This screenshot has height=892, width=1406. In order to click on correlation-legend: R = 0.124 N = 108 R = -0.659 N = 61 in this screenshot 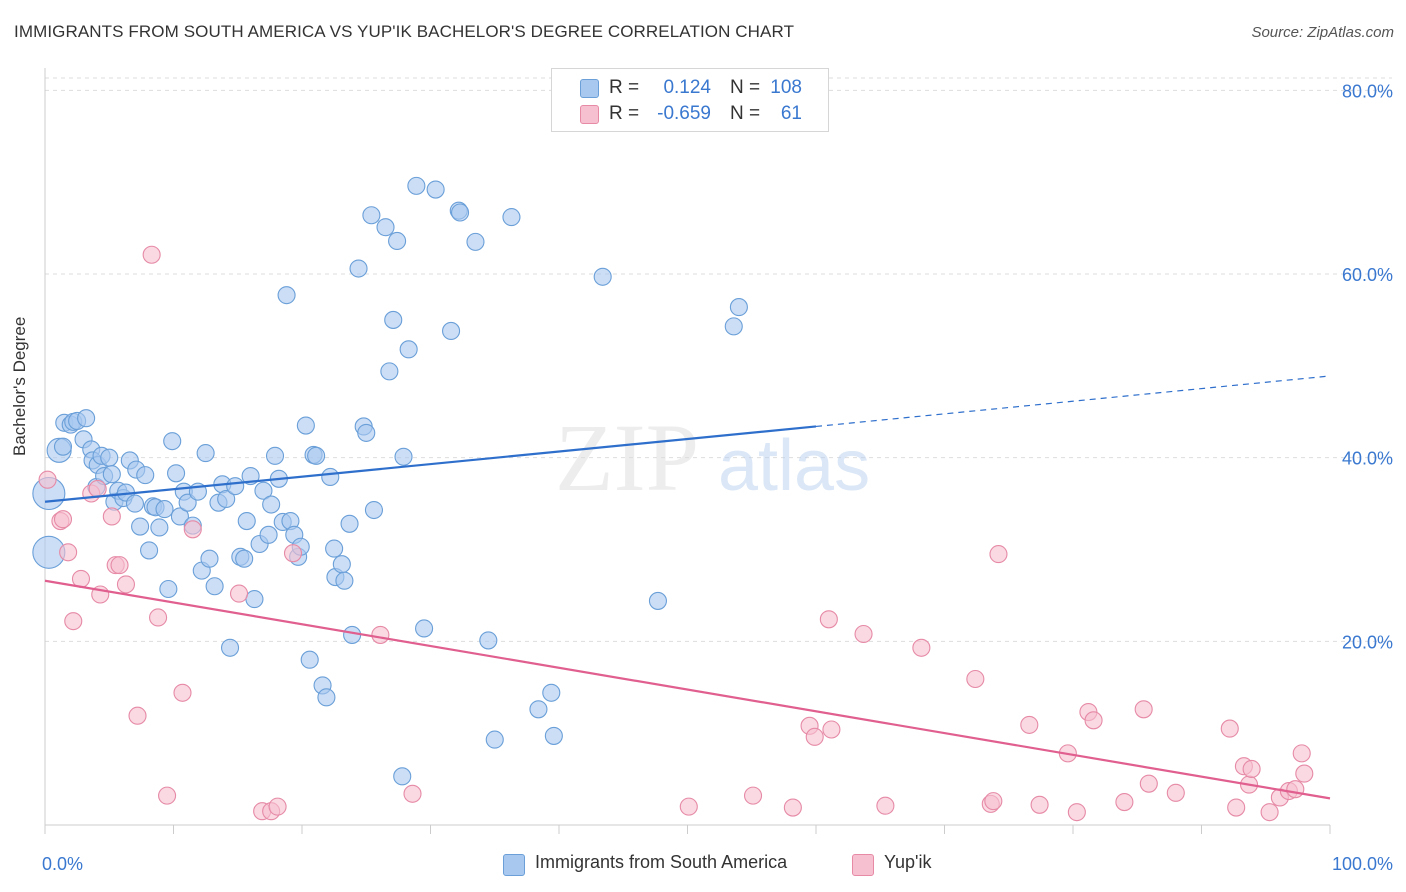, I will do `click(690, 100)`.